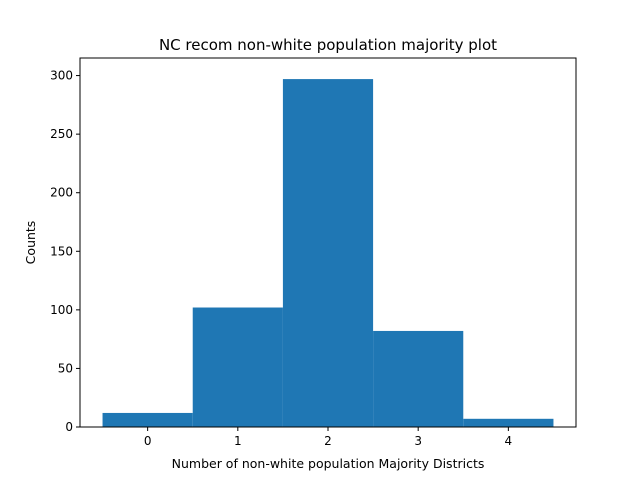  What do you see at coordinates (328, 441) in the screenshot?
I see `x-tick-label: 2` at bounding box center [328, 441].